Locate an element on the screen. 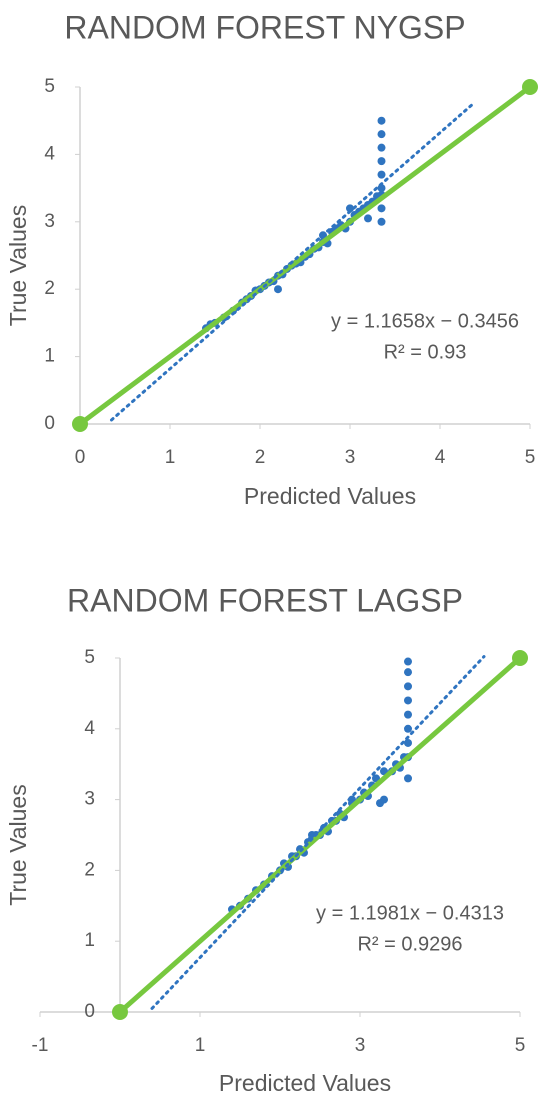 This screenshot has height=1104, width=550. chart-title: RANDOM FOREST LAGSP is located at coordinates (265, 600).